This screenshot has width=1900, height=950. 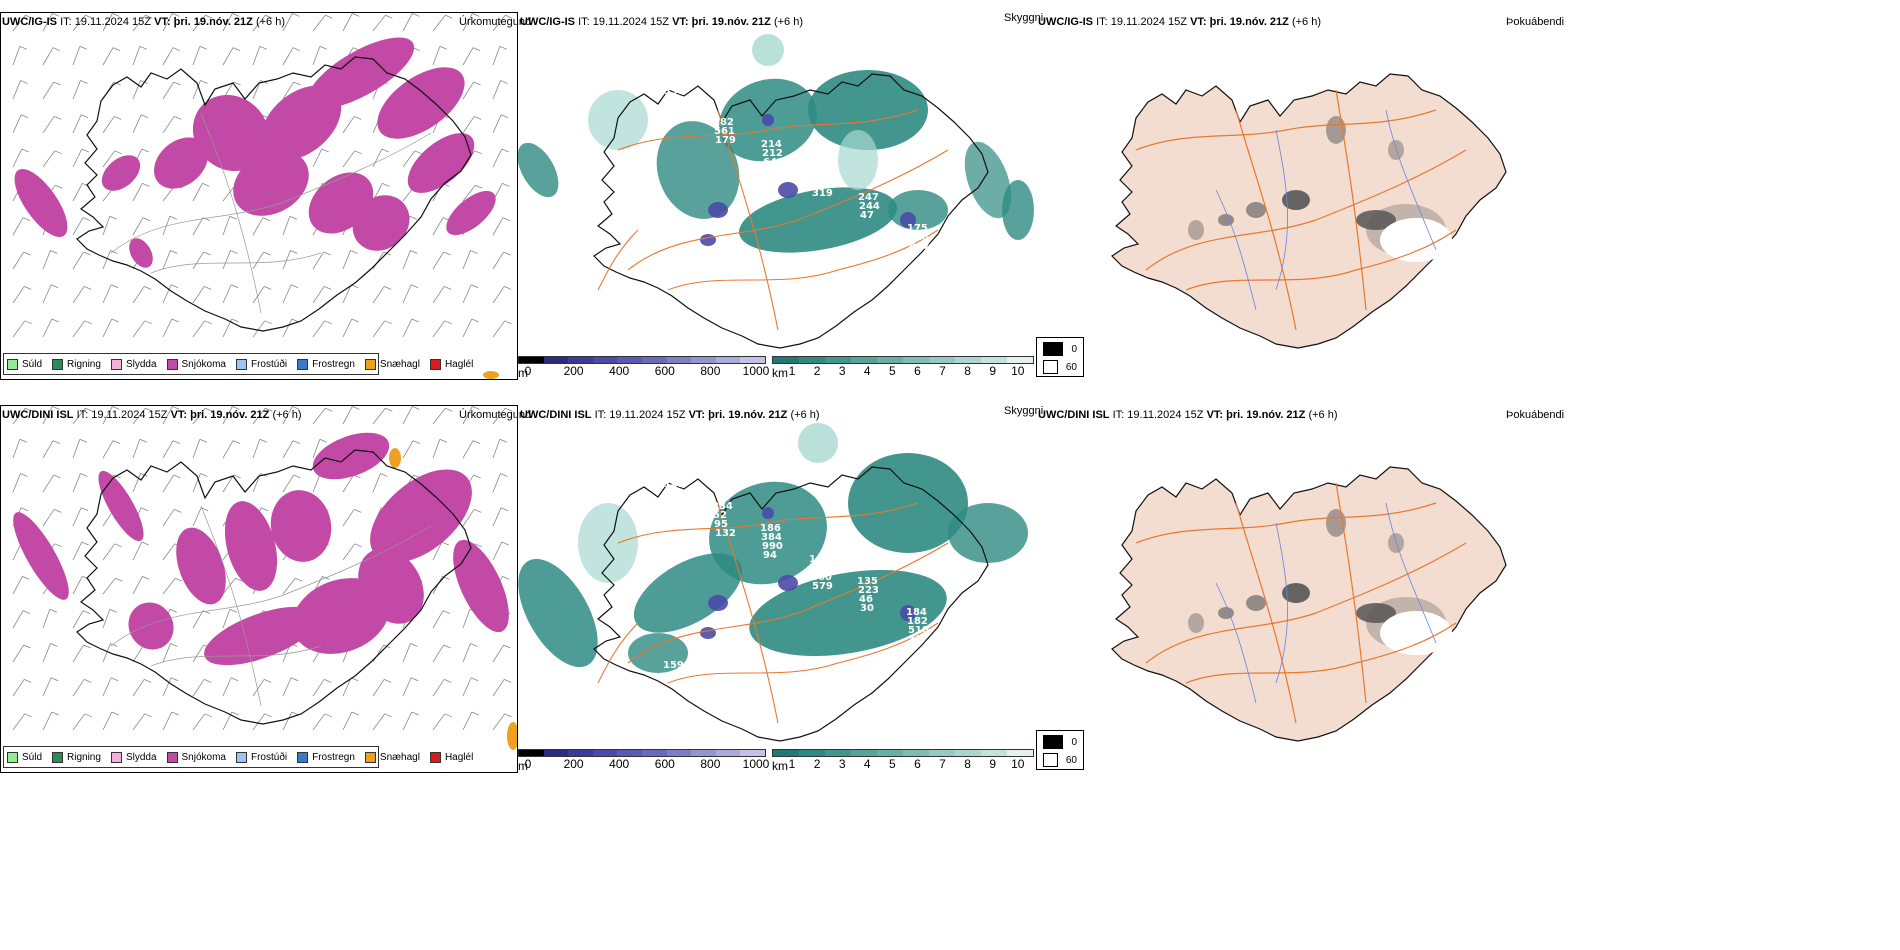 I want to click on coastline, so click(x=791, y=211).